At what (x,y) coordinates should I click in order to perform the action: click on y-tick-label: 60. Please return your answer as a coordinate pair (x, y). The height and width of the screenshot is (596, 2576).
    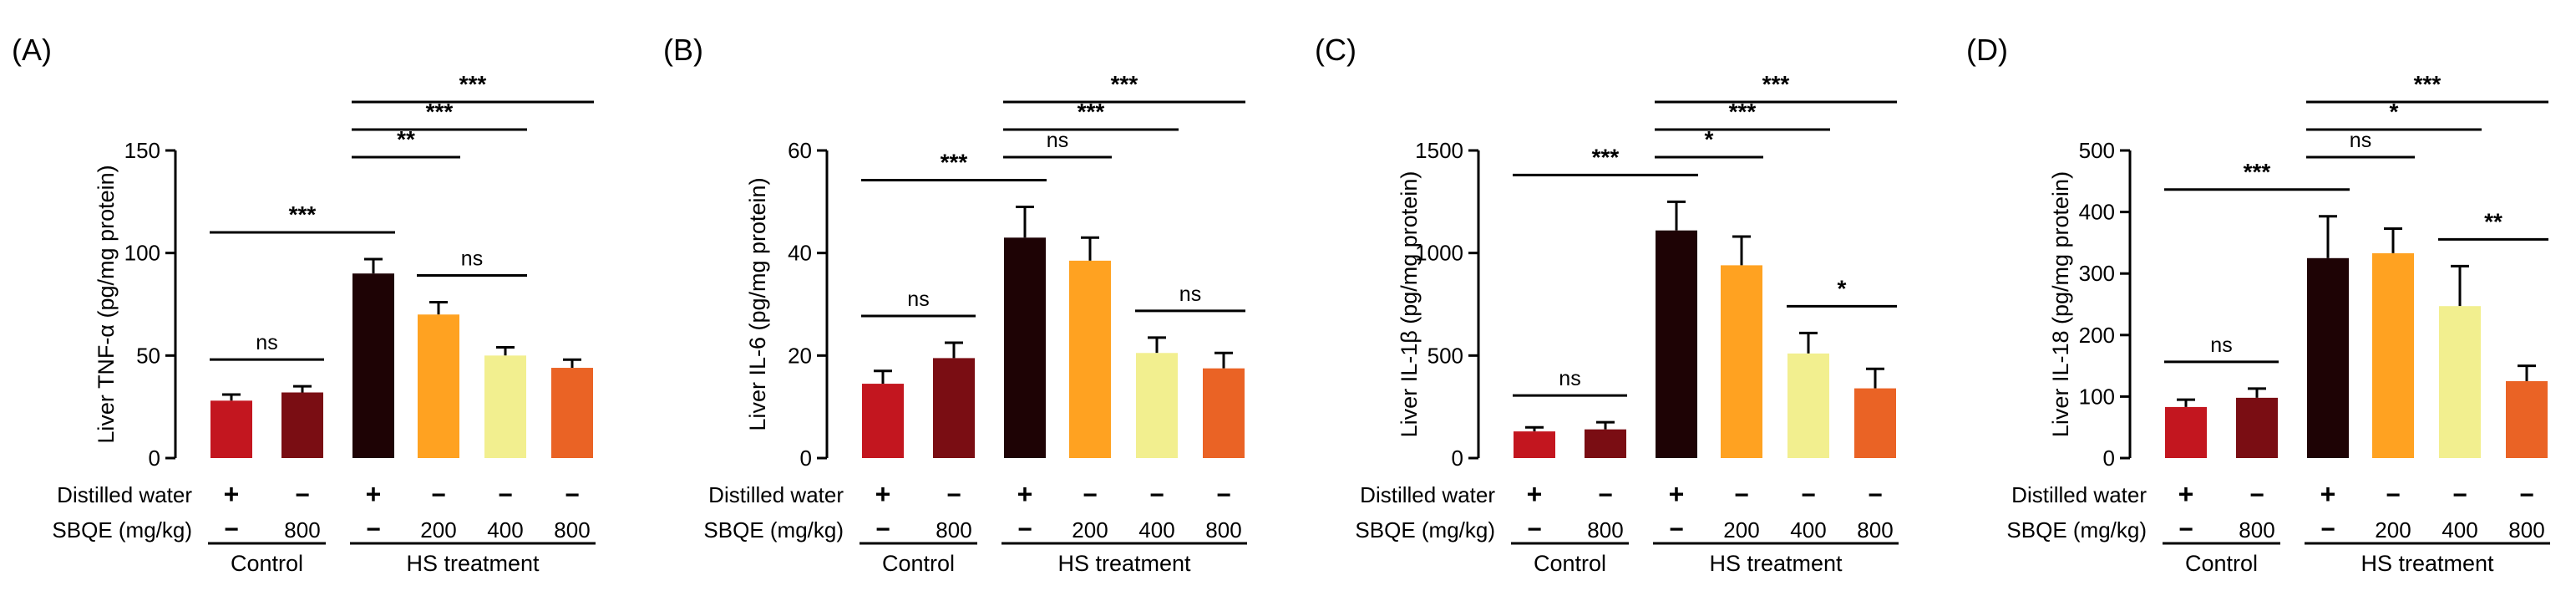
    Looking at the image, I should click on (800, 151).